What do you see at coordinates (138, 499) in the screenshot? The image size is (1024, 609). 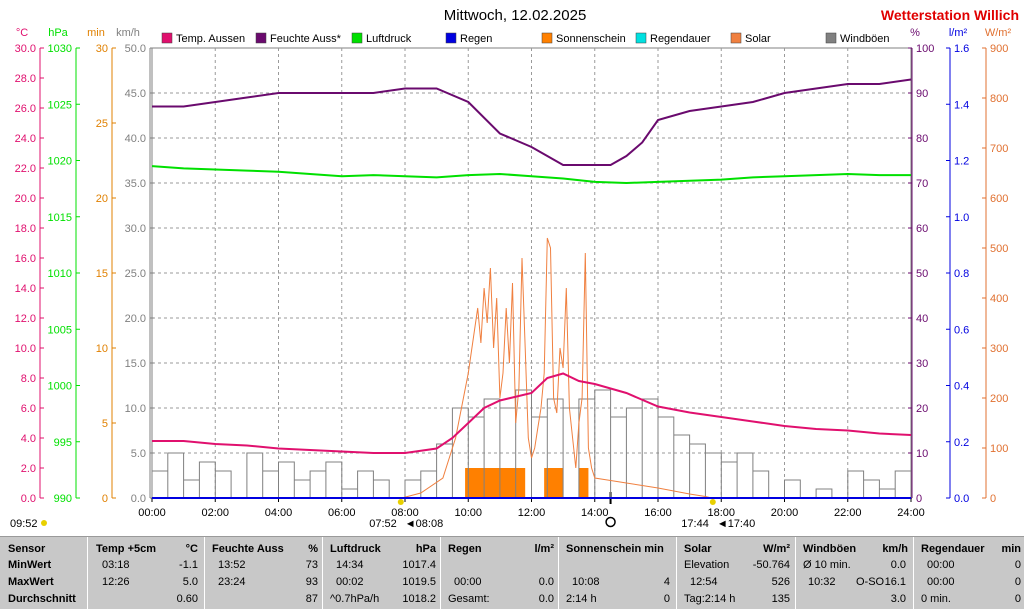 I see `wind-tick-label: 0.0` at bounding box center [138, 499].